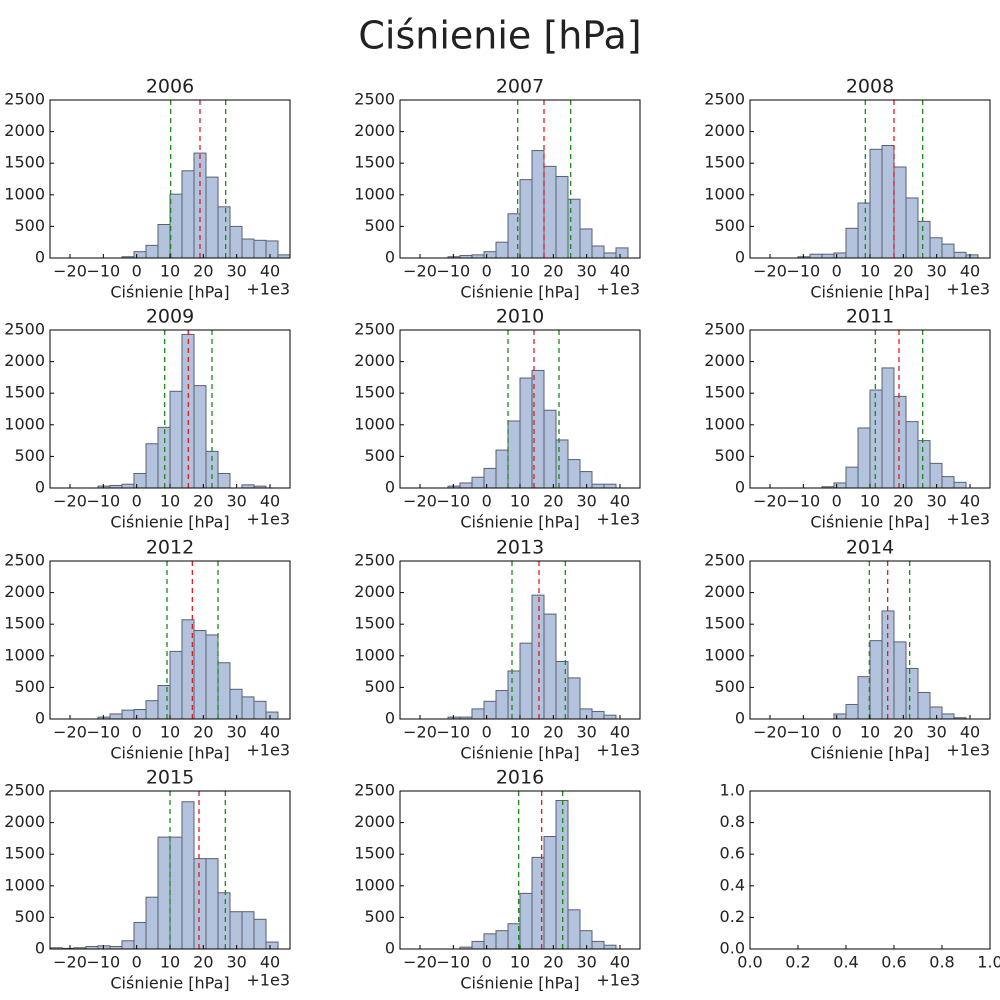  What do you see at coordinates (732, 821) in the screenshot?
I see `y-tick-label: 0.8` at bounding box center [732, 821].